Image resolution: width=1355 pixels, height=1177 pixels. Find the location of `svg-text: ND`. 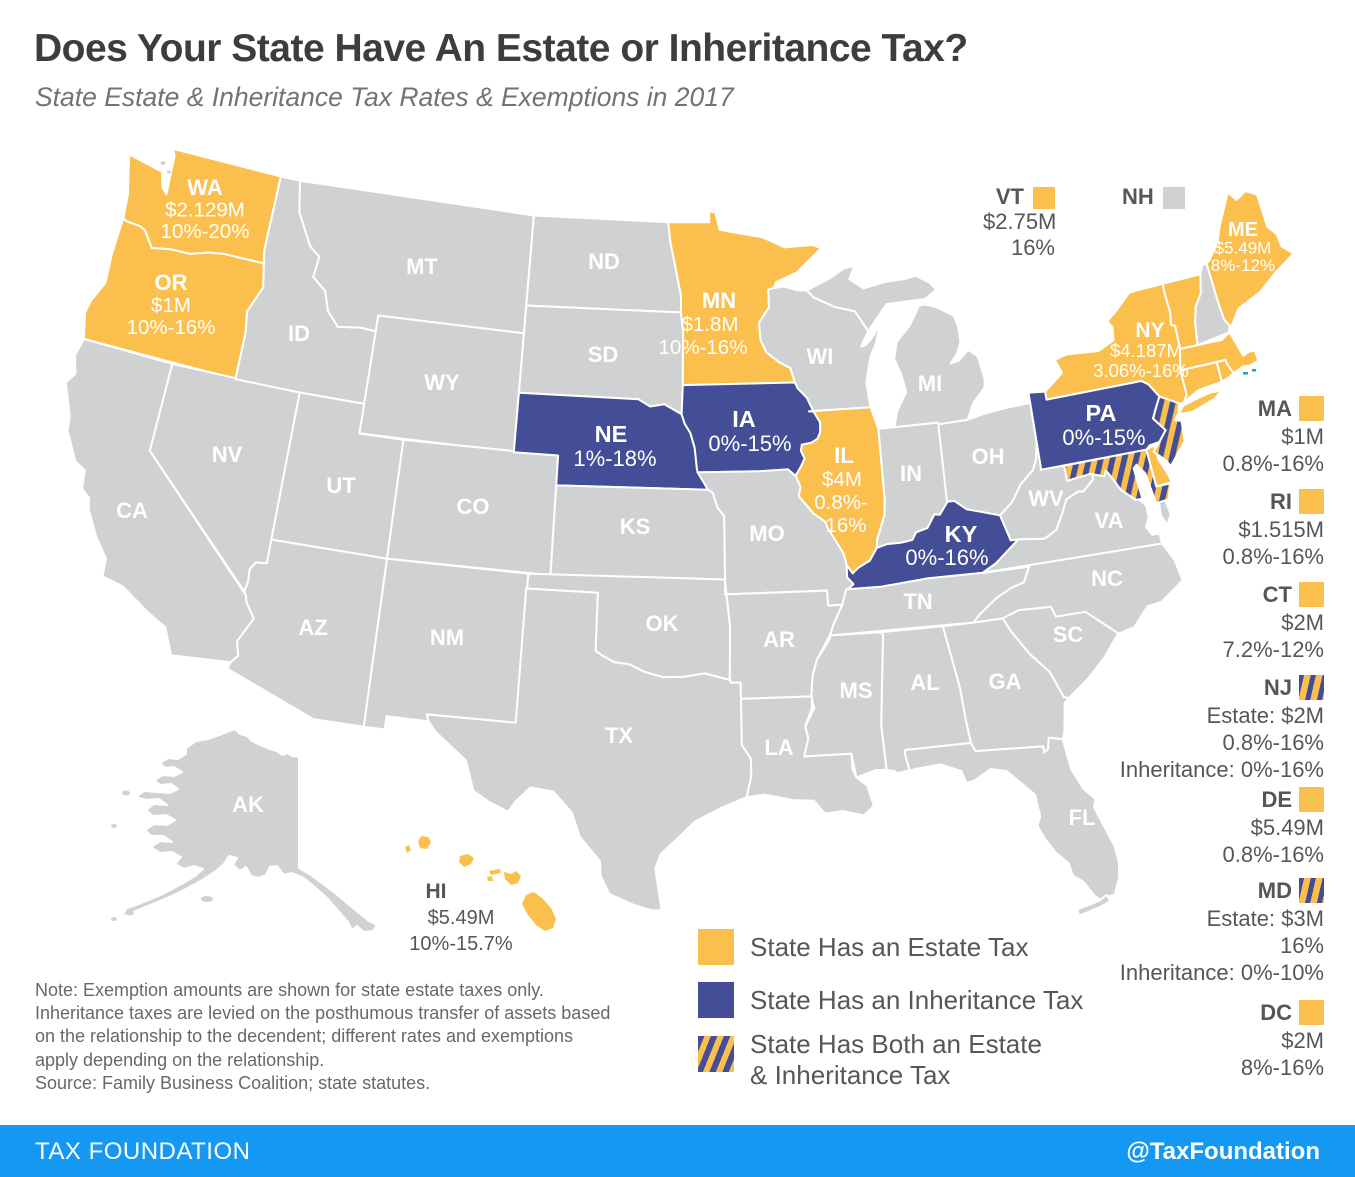

svg-text: ND is located at coordinates (604, 261).